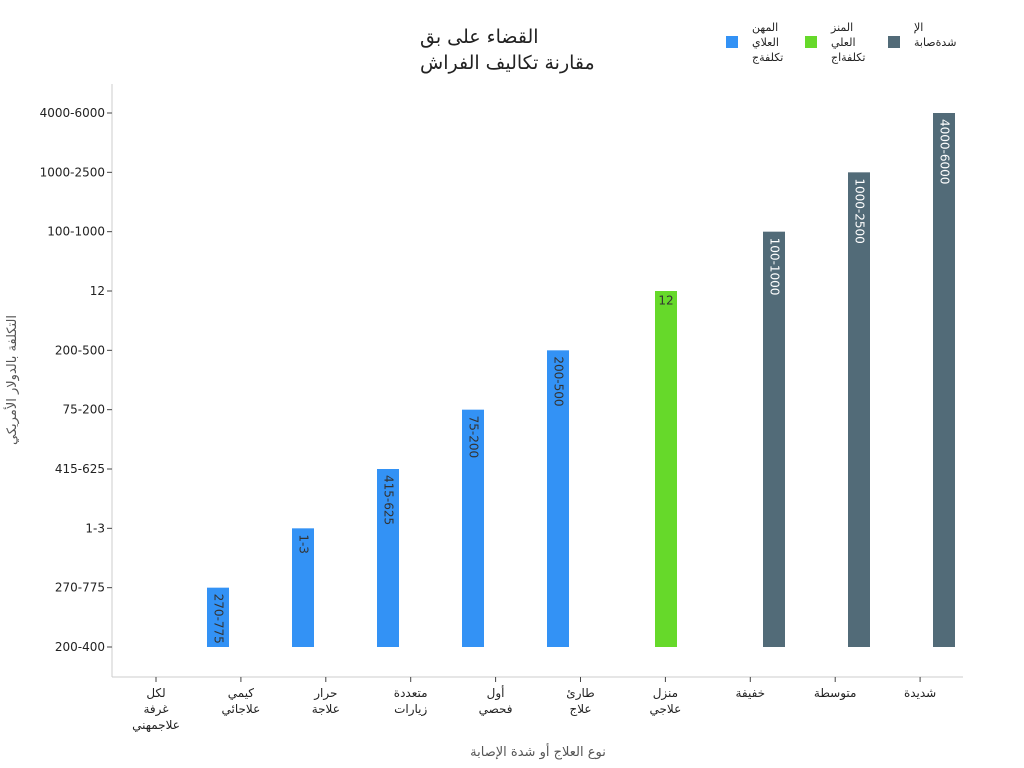 This screenshot has height=768, width=1024. I want to click on y-tick-label: 75-200, so click(83, 410).